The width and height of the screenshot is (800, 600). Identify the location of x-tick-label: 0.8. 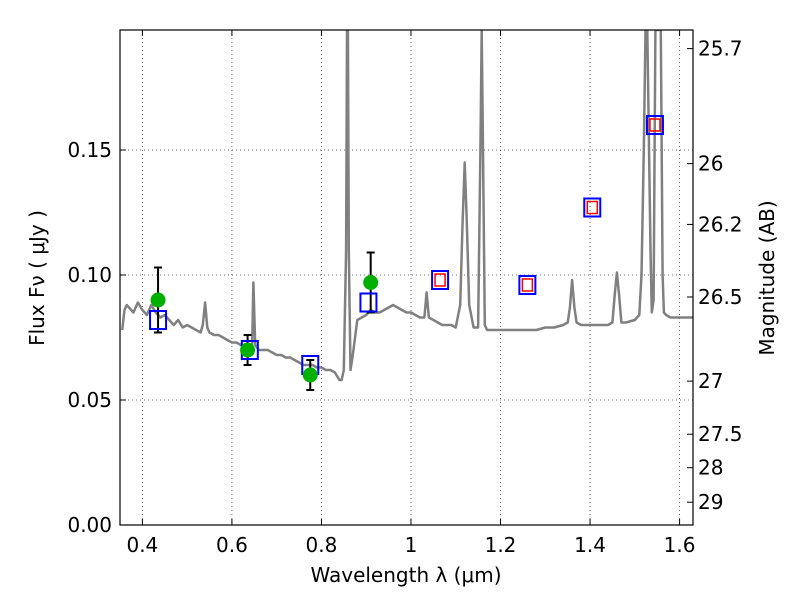
(322, 545).